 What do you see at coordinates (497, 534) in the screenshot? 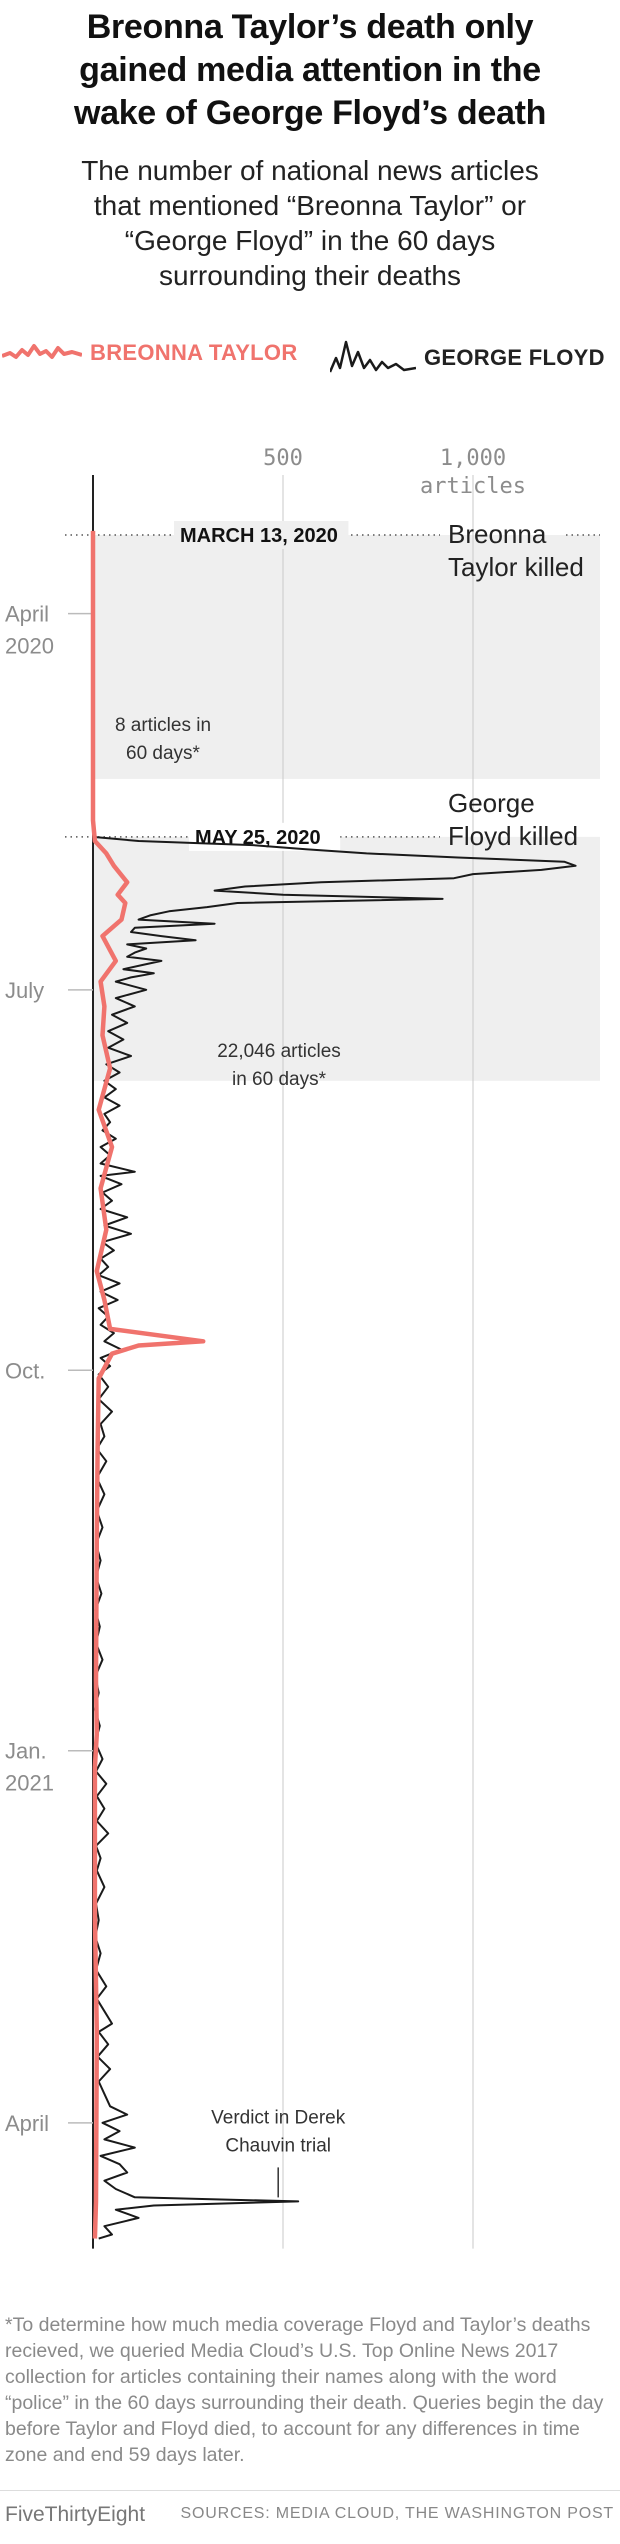
I see `event-note: Breonna` at bounding box center [497, 534].